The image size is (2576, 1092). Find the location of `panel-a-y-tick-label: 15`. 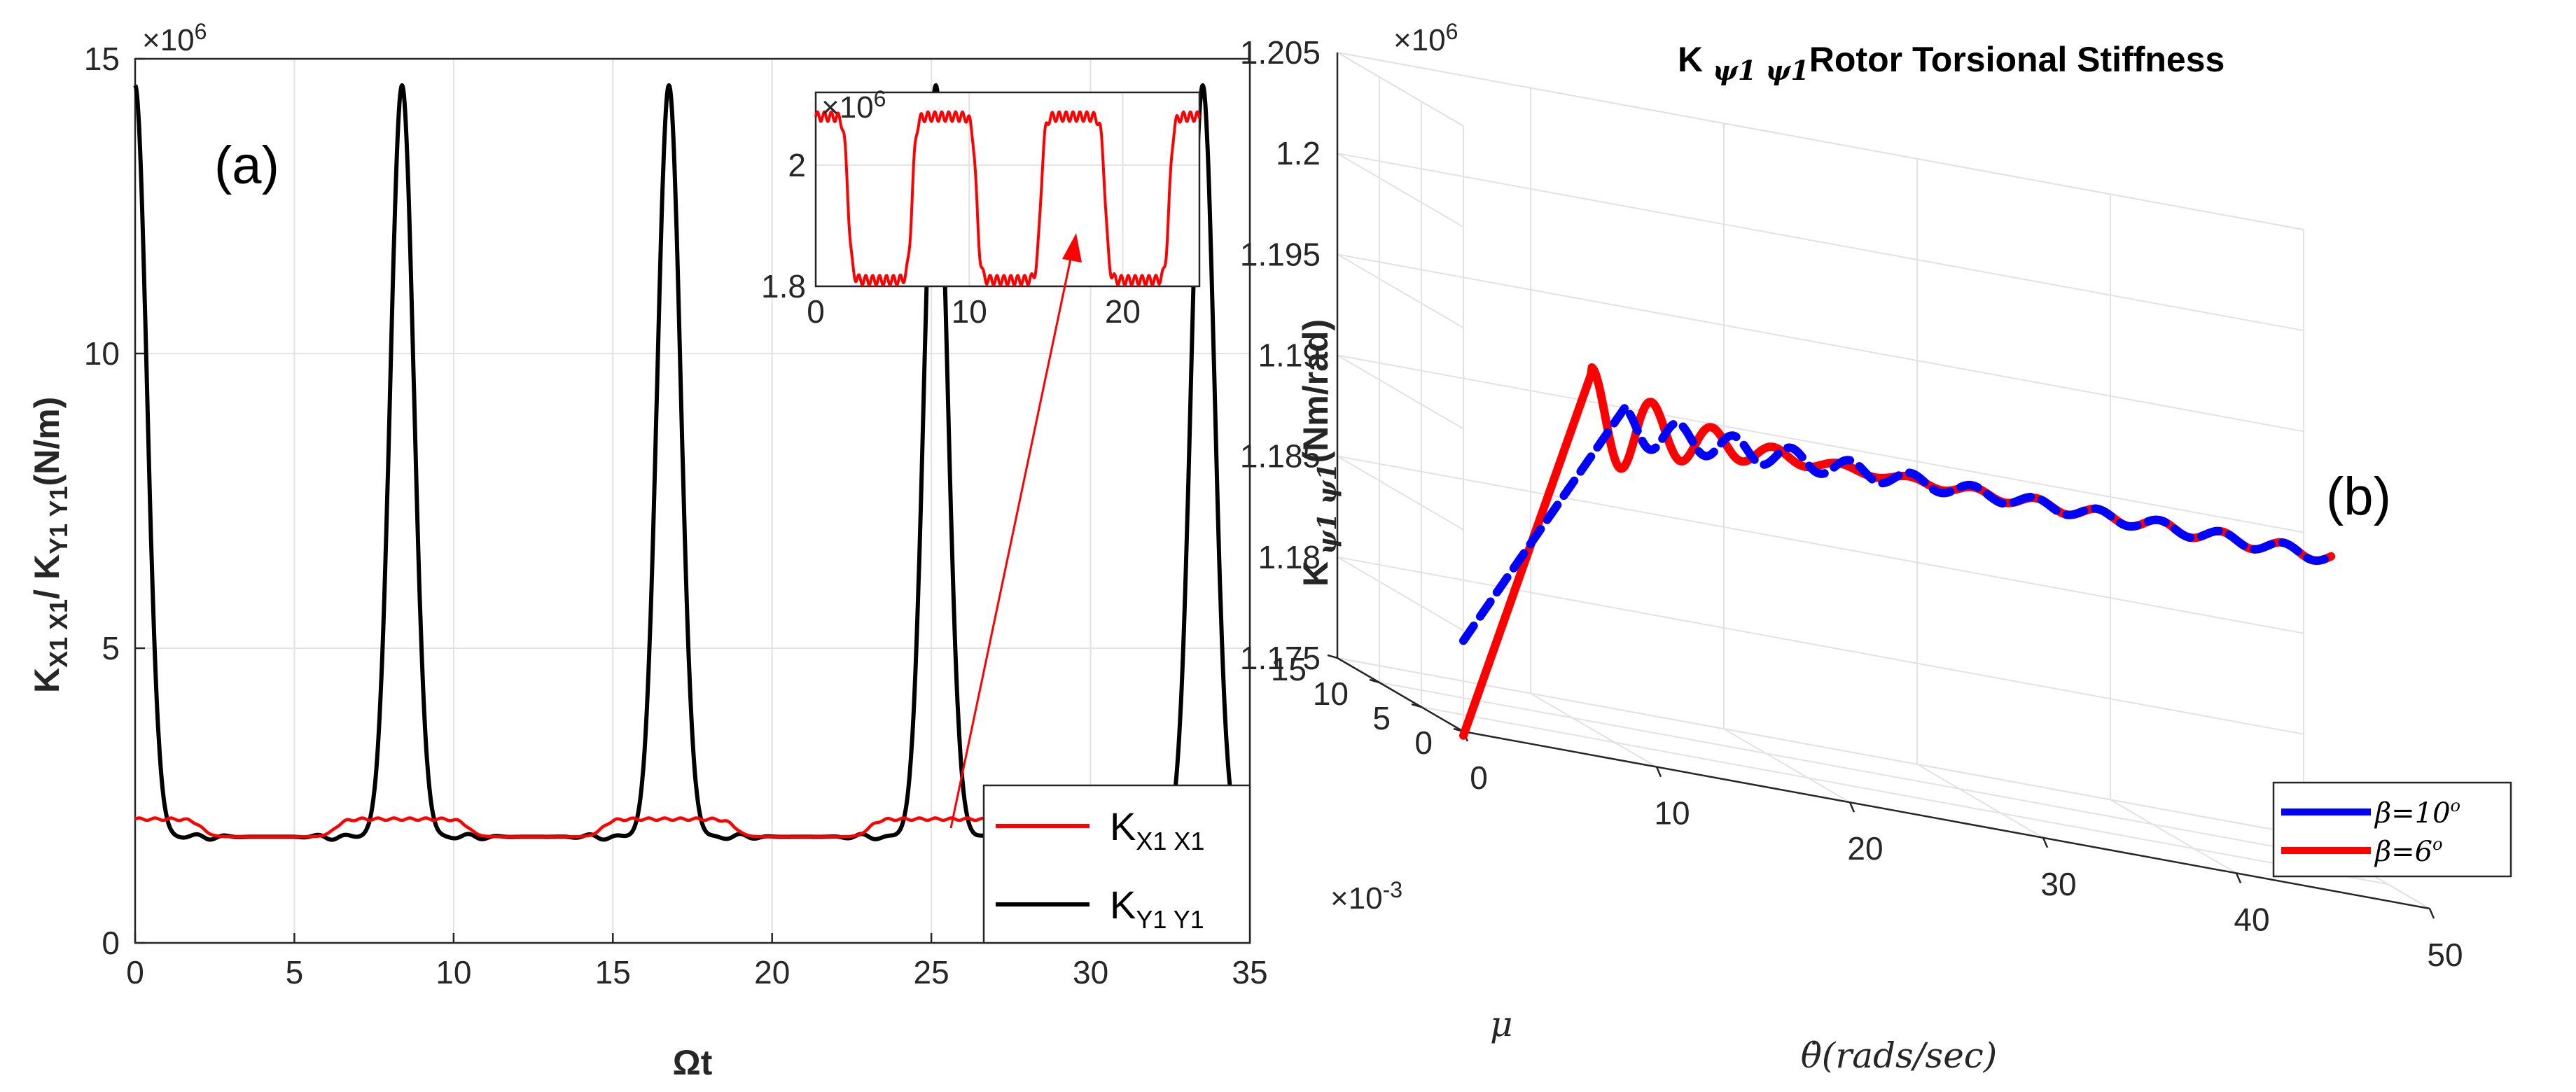

panel-a-y-tick-label: 15 is located at coordinates (102, 59).